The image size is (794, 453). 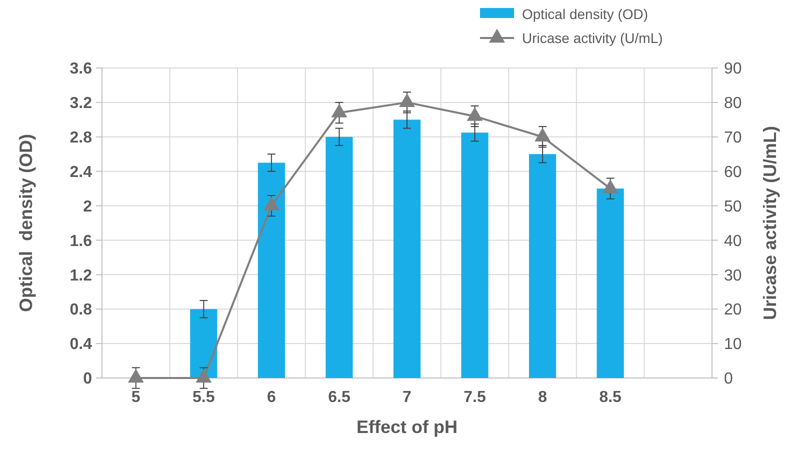 What do you see at coordinates (81, 310) in the screenshot?
I see `y-tick-label: 0.8` at bounding box center [81, 310].